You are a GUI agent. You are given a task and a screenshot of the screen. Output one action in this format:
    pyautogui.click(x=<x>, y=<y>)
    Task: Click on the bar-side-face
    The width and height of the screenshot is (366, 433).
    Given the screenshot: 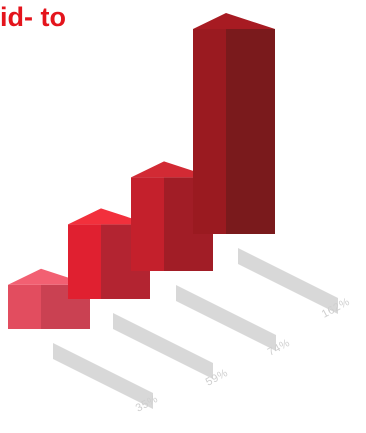 What is the action you would take?
    pyautogui.click(x=250, y=131)
    